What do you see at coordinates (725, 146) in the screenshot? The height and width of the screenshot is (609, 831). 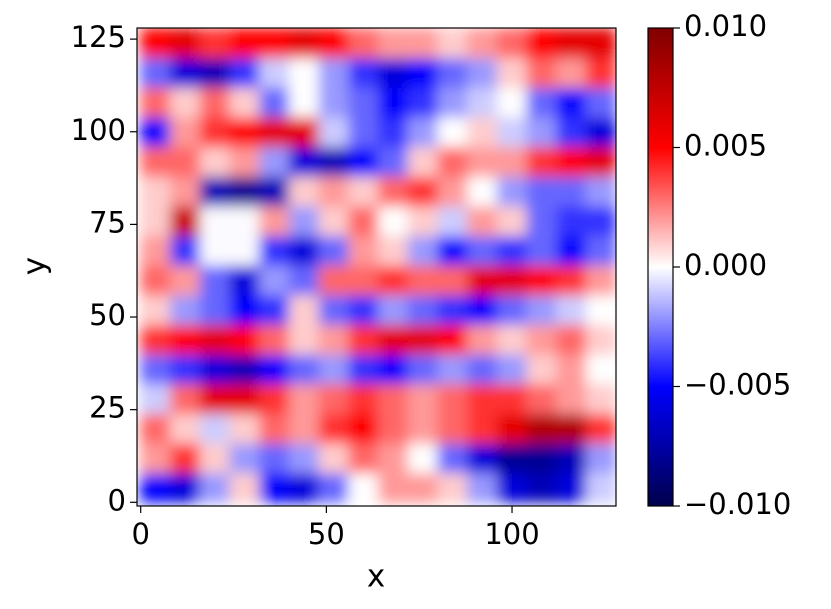 I see `colorbar-tick-label: 0.005` at bounding box center [725, 146].